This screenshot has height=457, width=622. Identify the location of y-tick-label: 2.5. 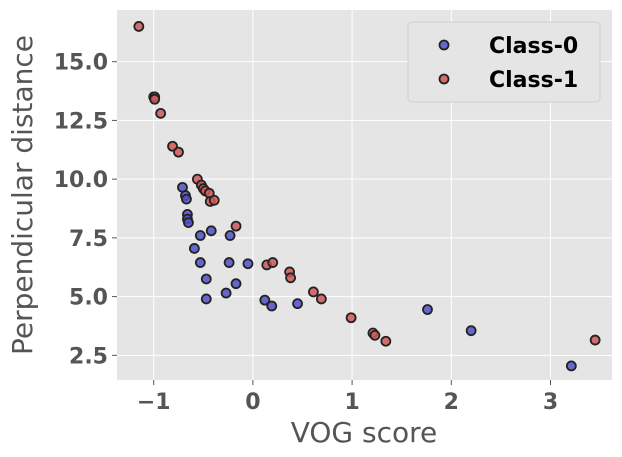
(88, 356).